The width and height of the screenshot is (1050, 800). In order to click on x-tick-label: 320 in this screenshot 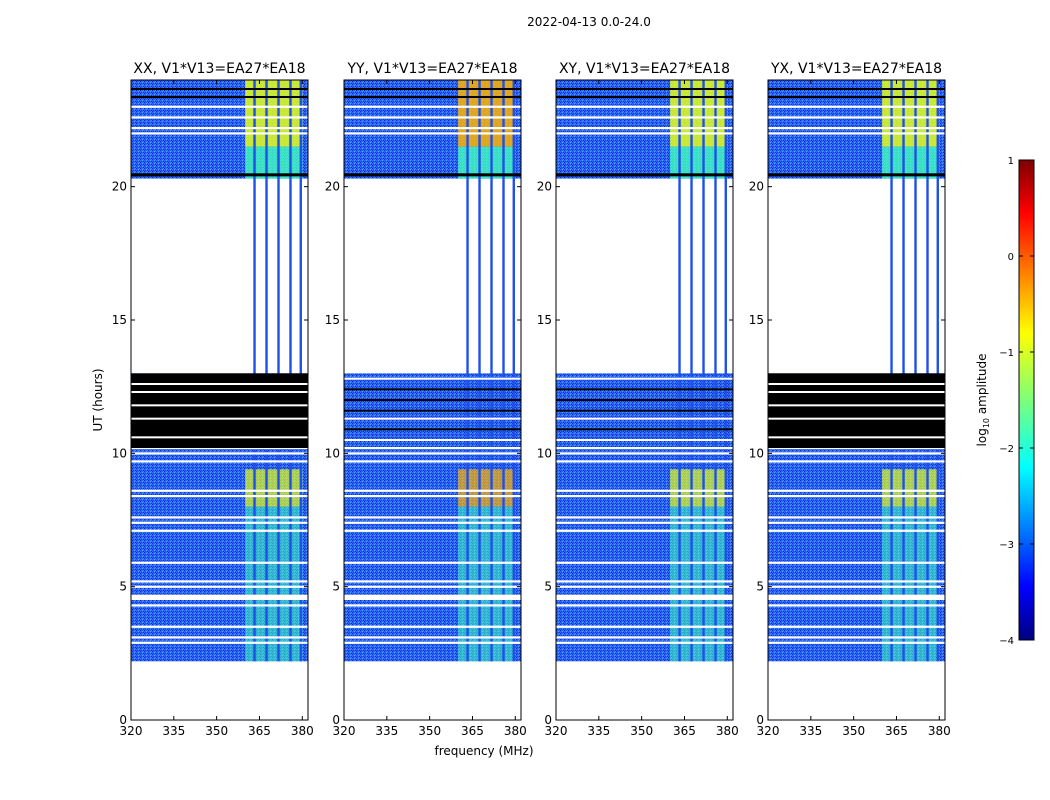, I will do `click(344, 731)`.